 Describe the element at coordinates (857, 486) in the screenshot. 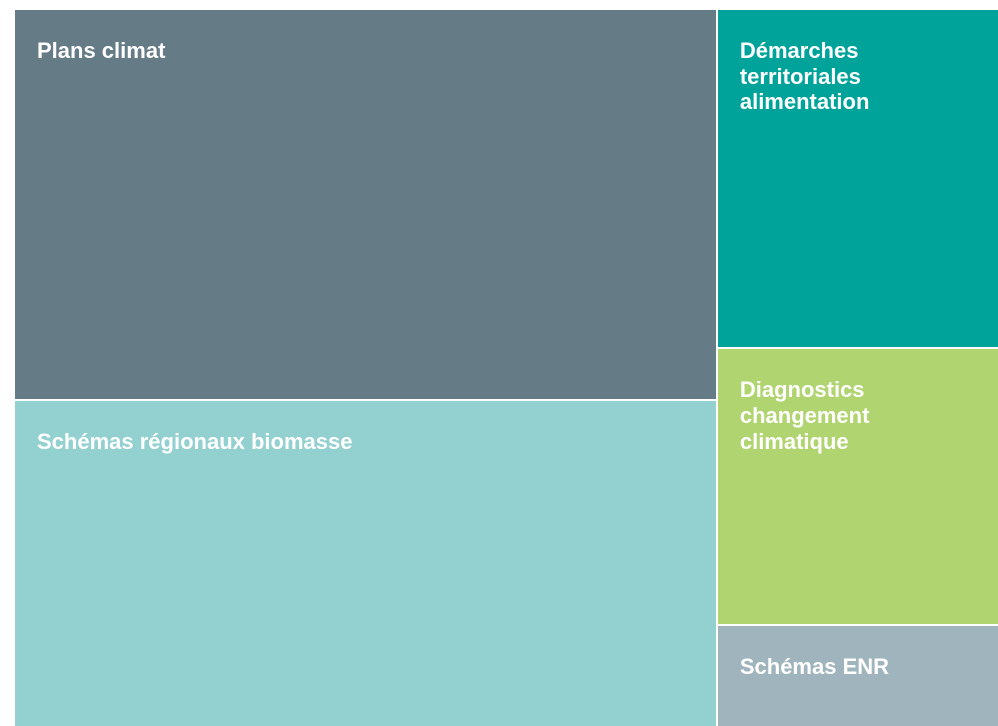

I see `treemap-cell: Diagnostics changement climatique` at that location.